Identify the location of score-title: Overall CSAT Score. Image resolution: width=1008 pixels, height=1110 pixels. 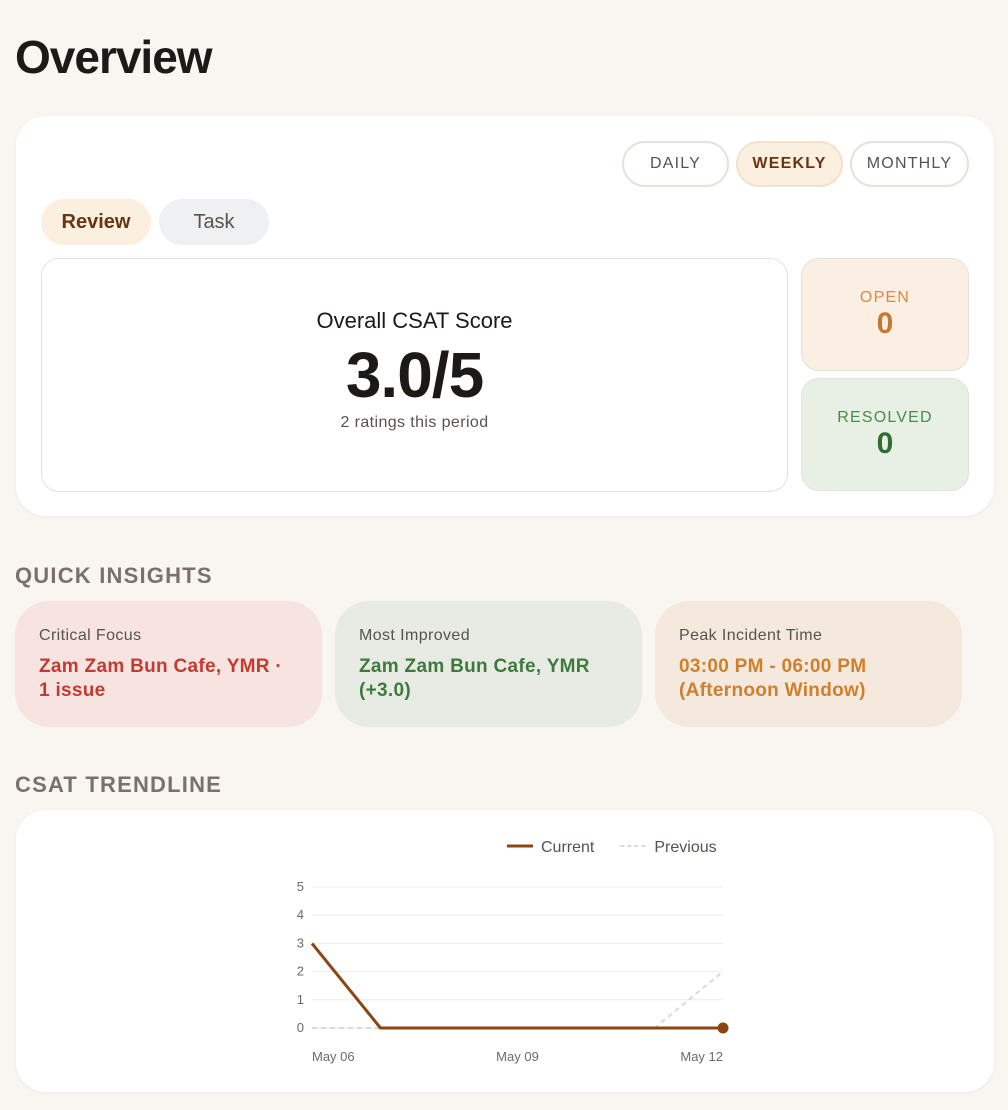
(414, 320).